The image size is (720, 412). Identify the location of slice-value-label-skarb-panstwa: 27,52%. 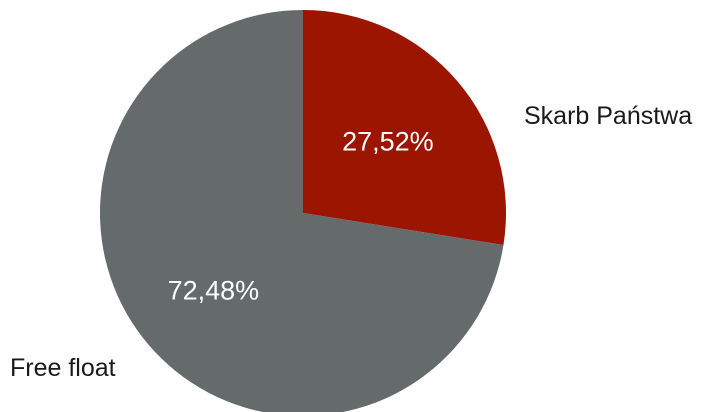
(388, 142).